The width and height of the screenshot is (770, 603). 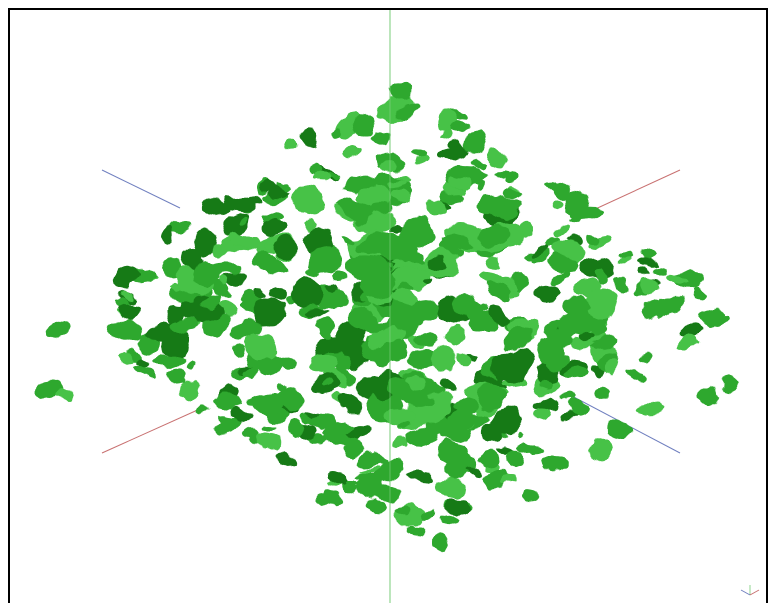 I want to click on red-axis-line-lower, so click(x=152, y=430).